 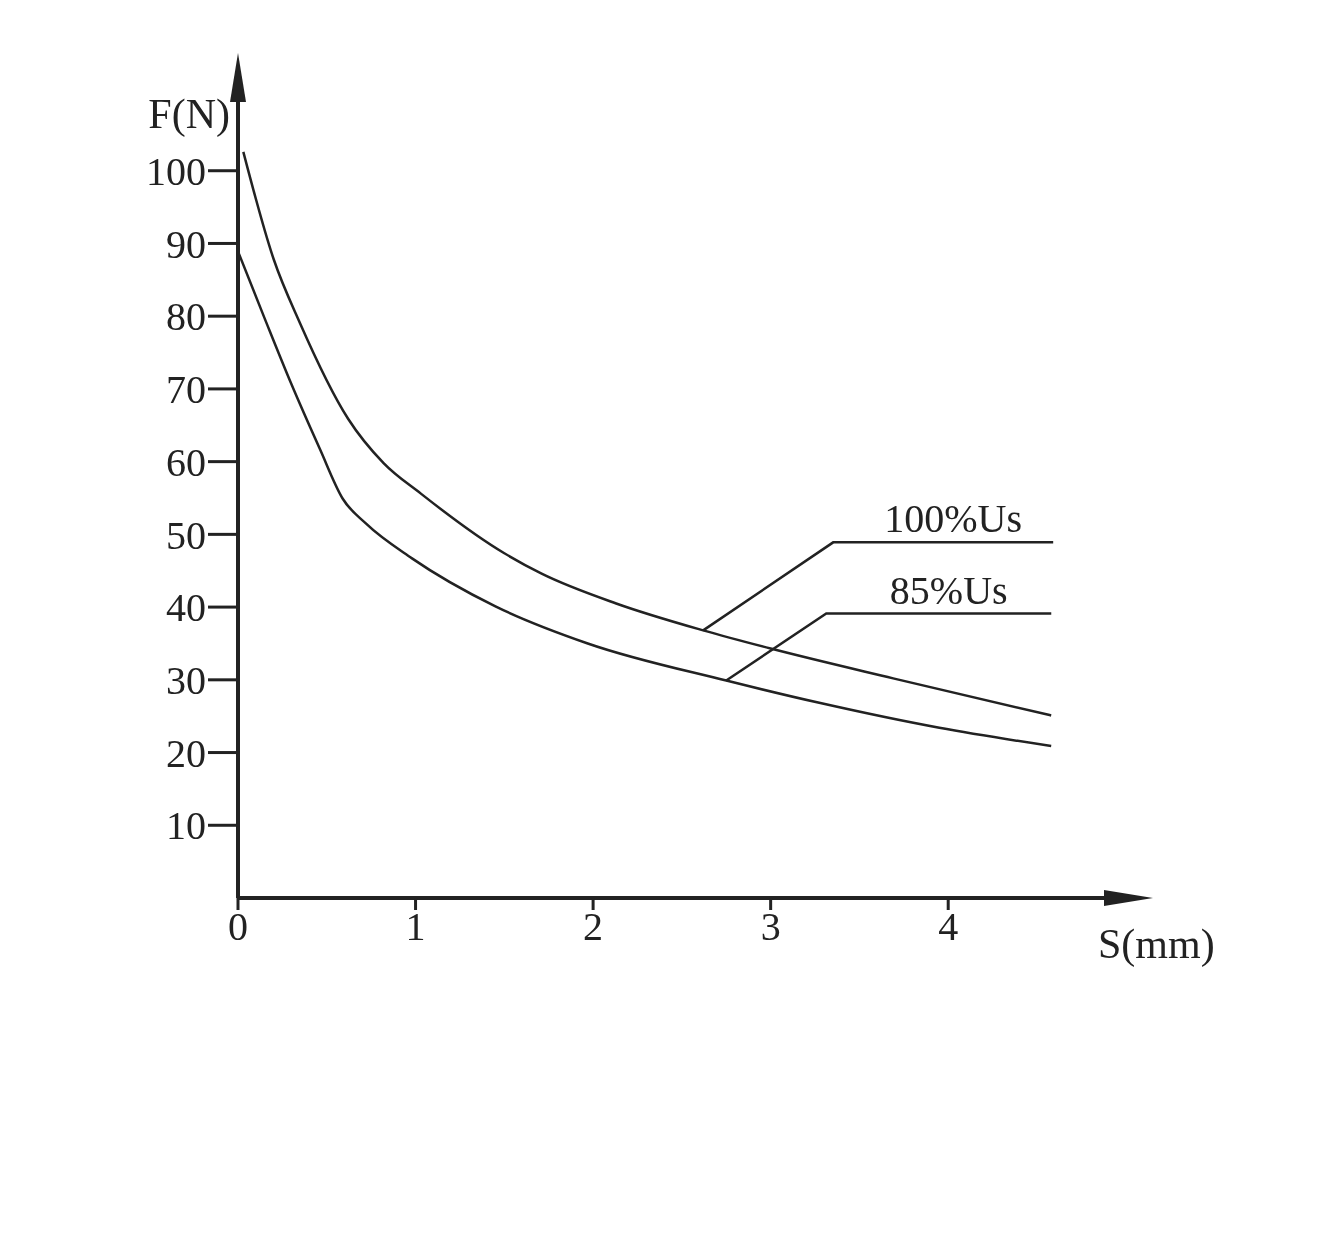 I want to click on y-tick-label: 10, so click(x=186, y=826).